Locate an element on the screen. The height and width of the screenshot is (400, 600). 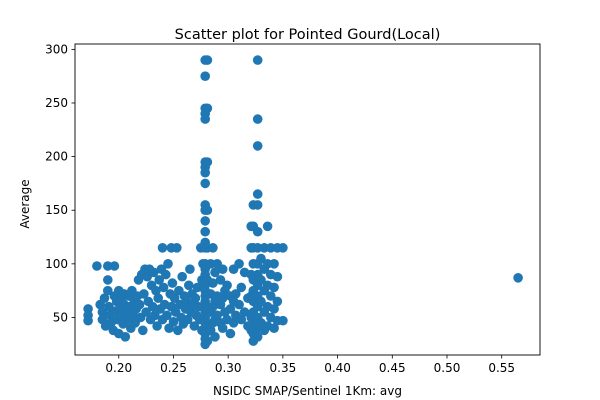
y-tick-label: 250 is located at coordinates (56, 103).